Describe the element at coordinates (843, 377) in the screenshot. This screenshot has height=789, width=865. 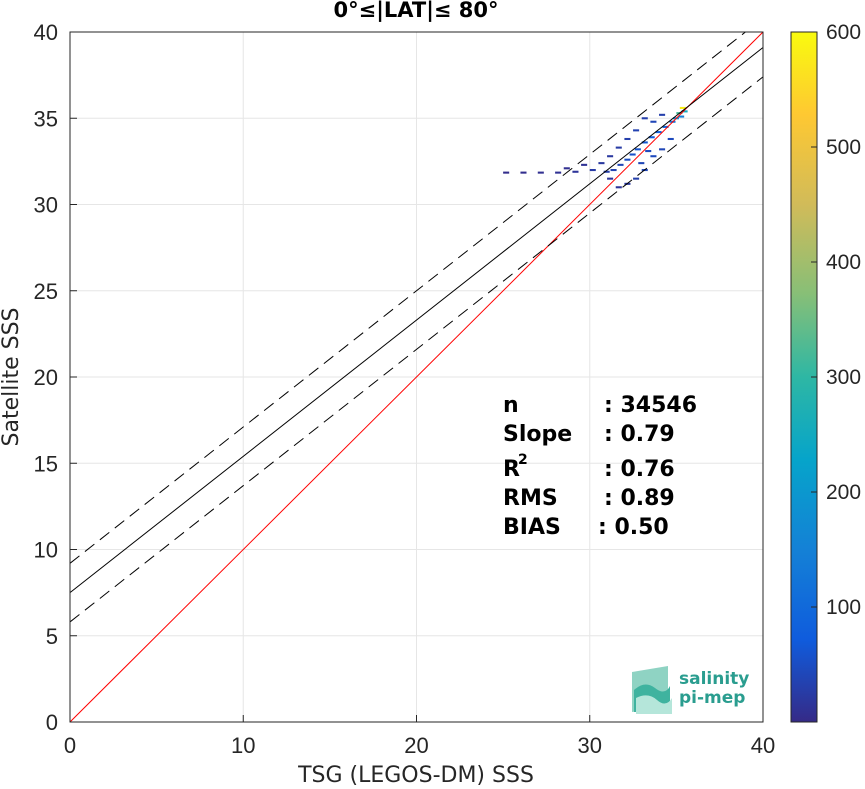
I see `colorbar-tick-label: 300` at that location.